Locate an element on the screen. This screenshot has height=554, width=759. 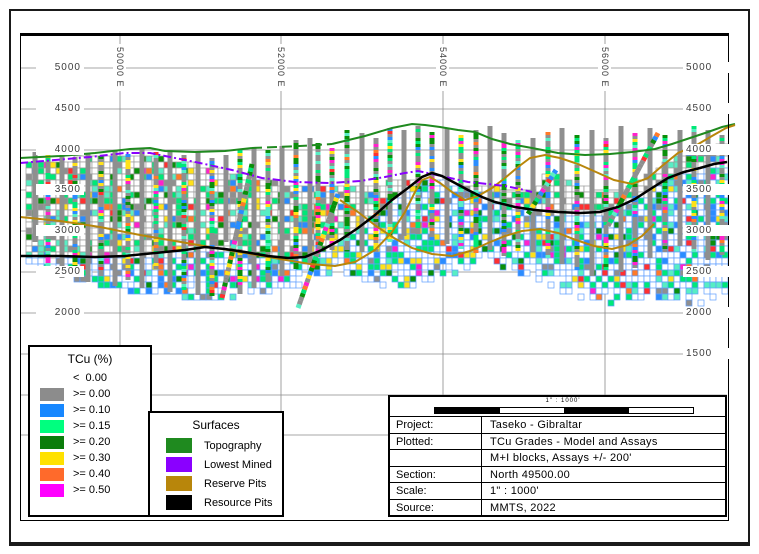
tcu-legend-label: >= 0.40 is located at coordinates (92, 474).